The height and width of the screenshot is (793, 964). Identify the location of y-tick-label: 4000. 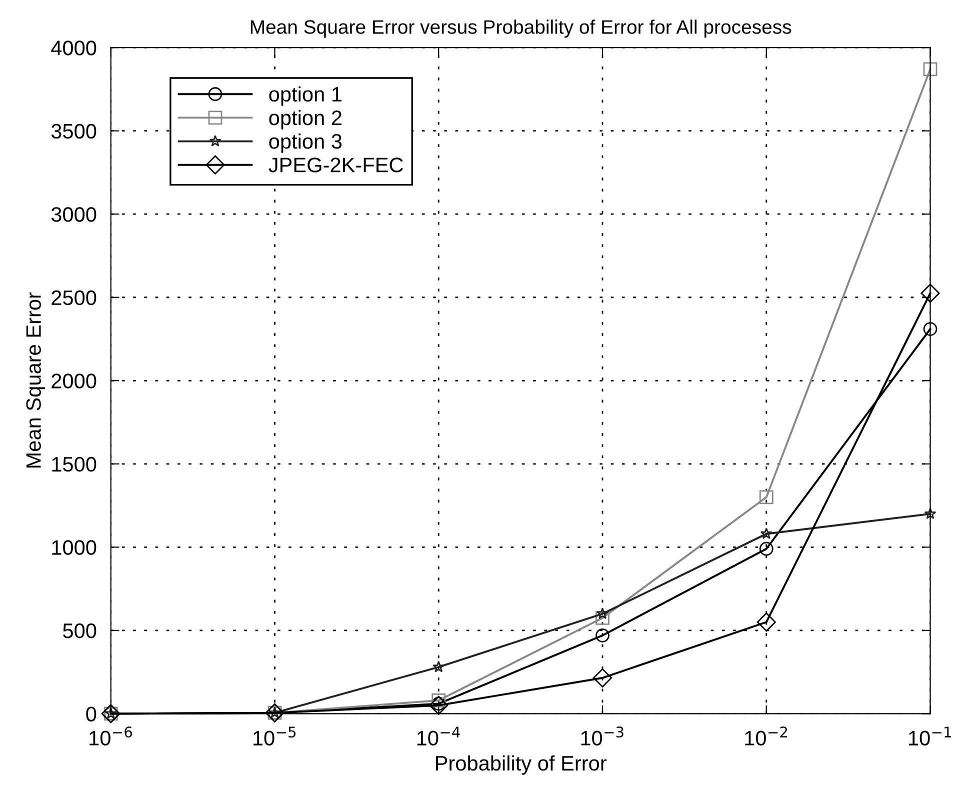
(73, 48).